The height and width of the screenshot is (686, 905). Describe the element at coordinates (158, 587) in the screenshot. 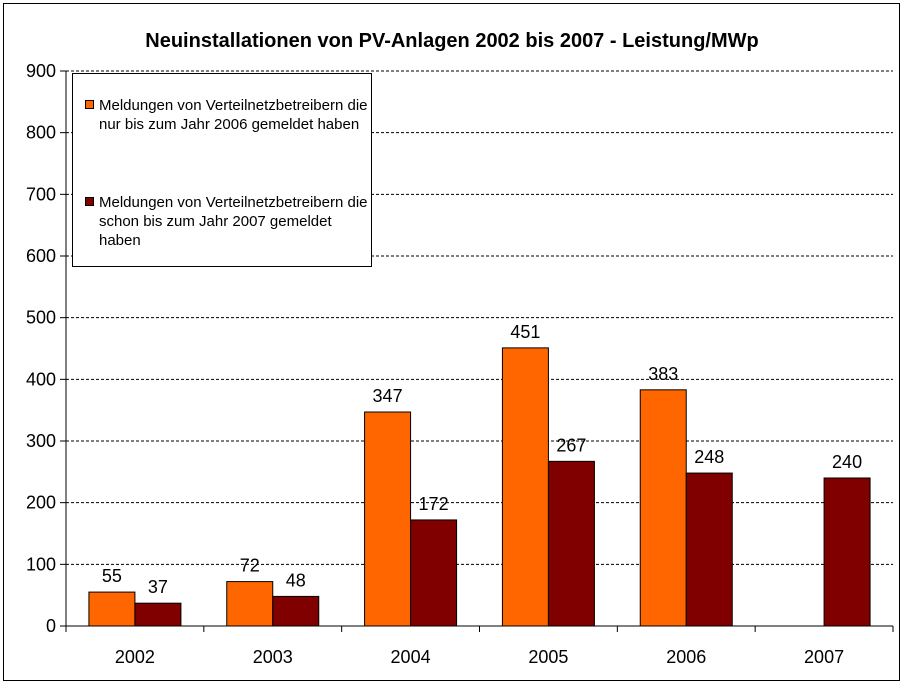

I see `data-label: 37` at that location.